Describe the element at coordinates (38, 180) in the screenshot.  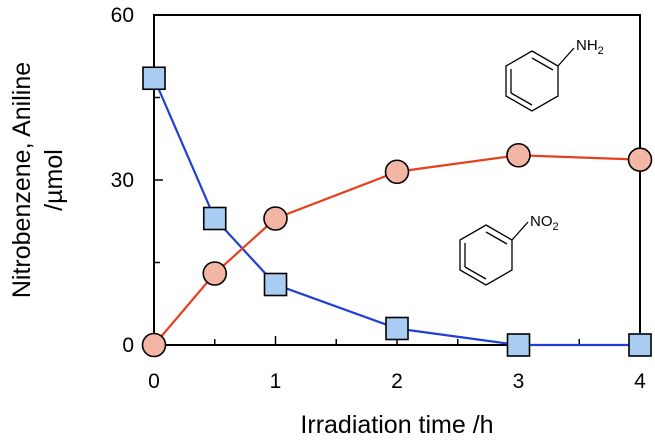
I see `y-axis-title: Nitrobenzene, Aniline /µmol` at that location.